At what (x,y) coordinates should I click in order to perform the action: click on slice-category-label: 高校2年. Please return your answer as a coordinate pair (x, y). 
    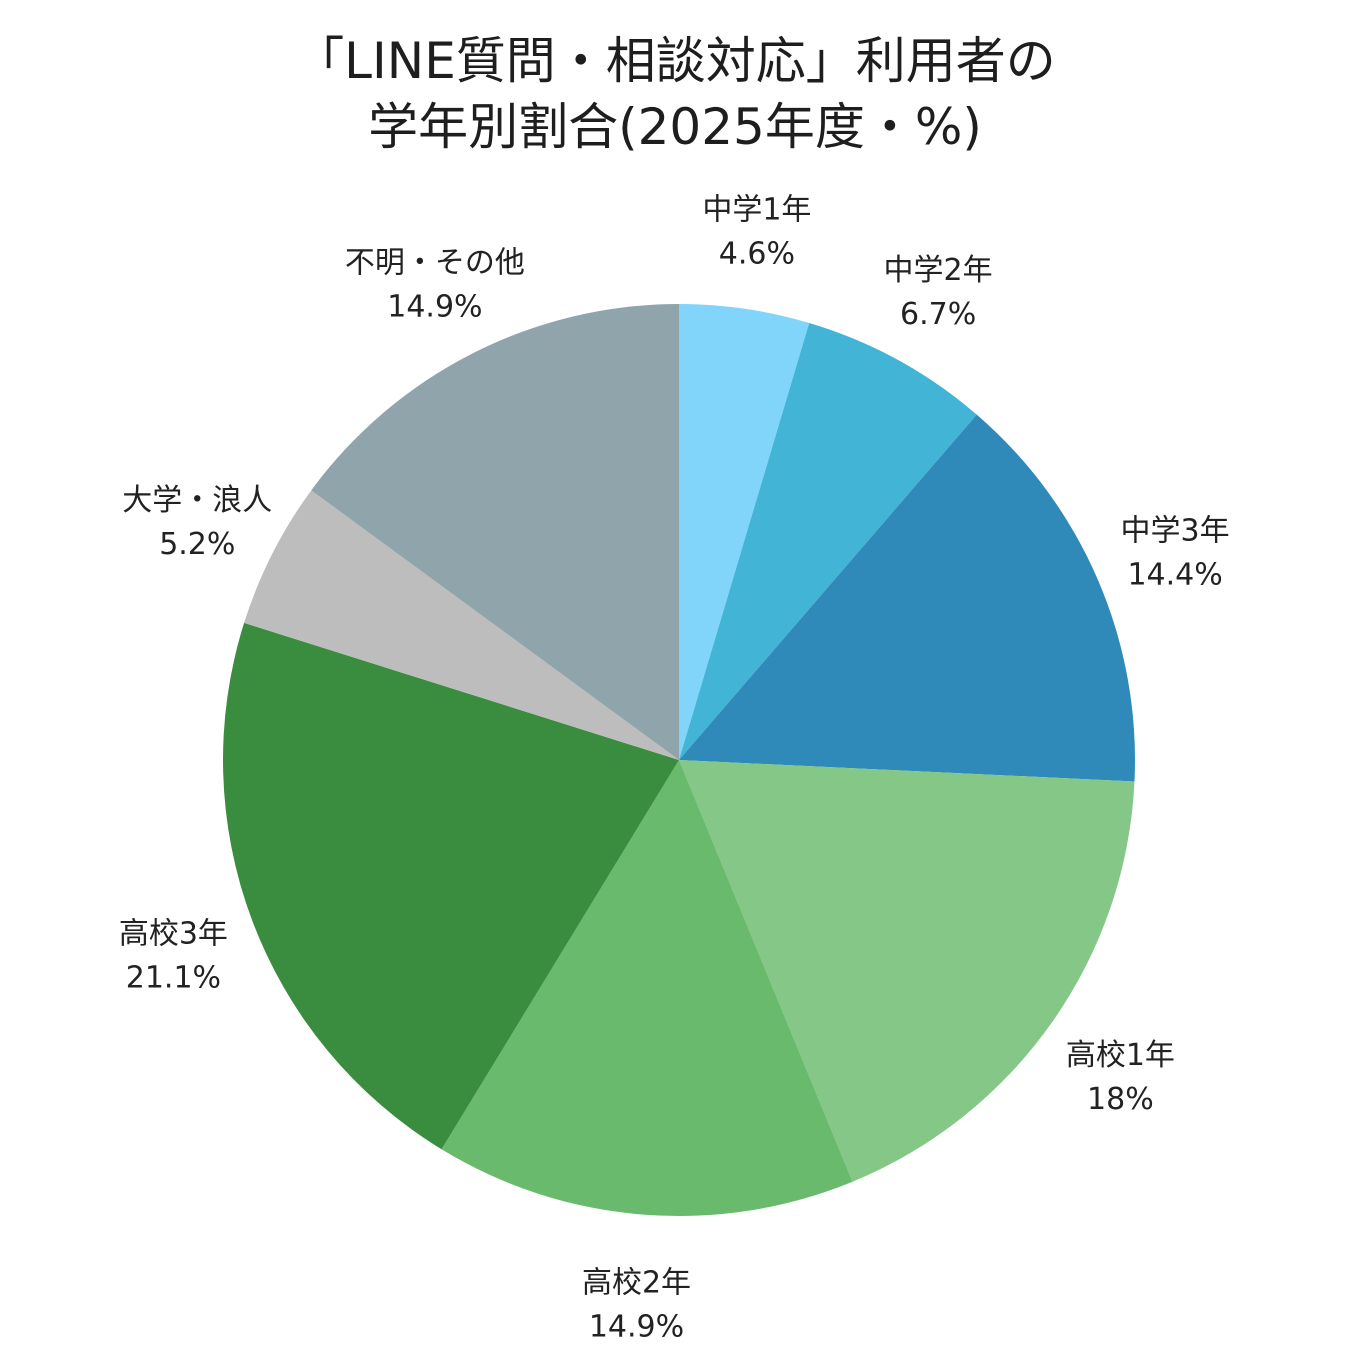
    Looking at the image, I should click on (636, 1282).